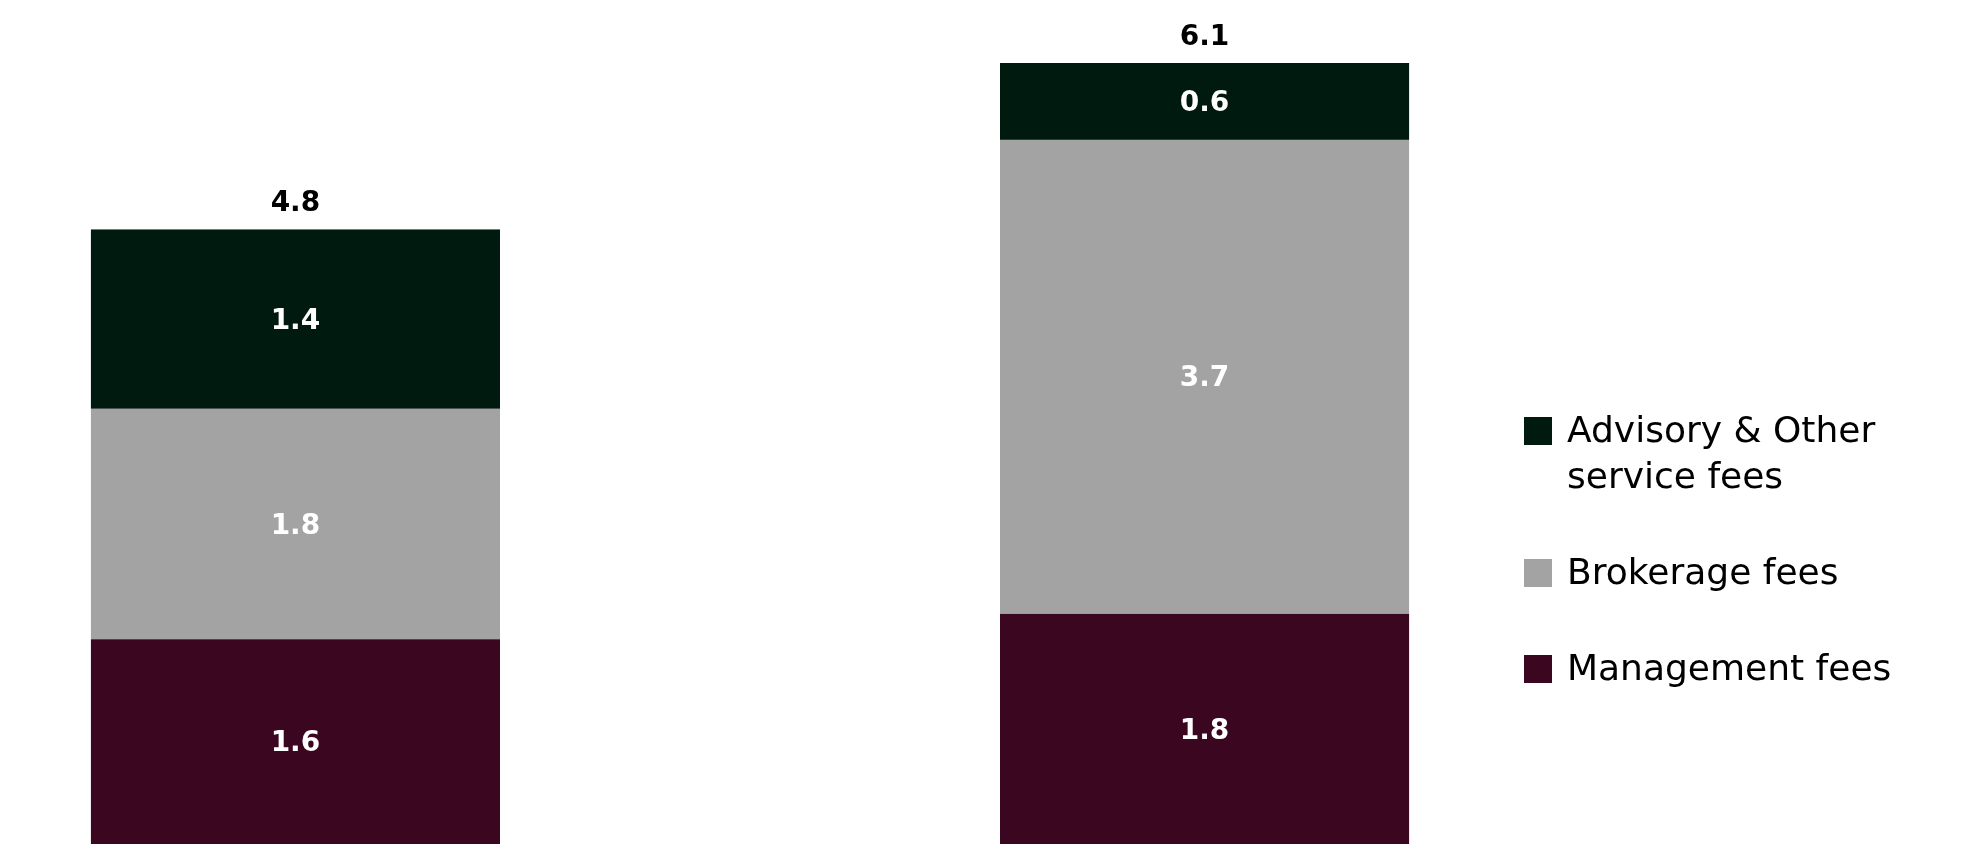  What do you see at coordinates (295, 202) in the screenshot?
I see `total-label: 4.8` at bounding box center [295, 202].